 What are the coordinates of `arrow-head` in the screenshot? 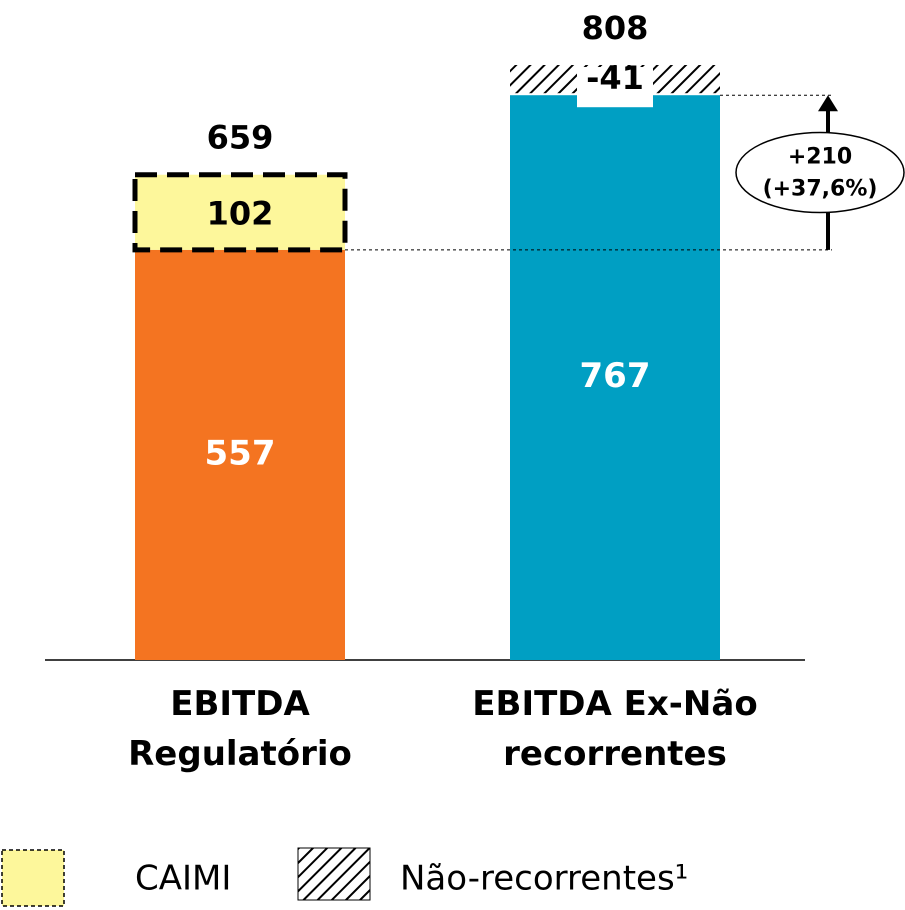 It's located at (828, 103).